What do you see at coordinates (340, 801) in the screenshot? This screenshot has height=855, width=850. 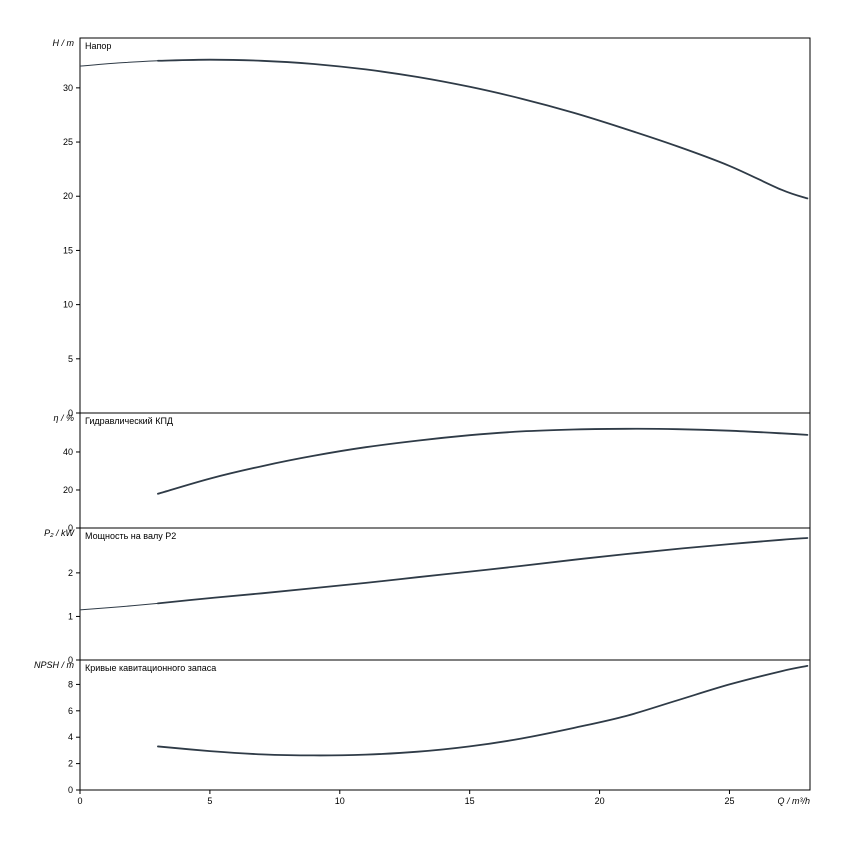 I see `x-tick-label: 10` at bounding box center [340, 801].